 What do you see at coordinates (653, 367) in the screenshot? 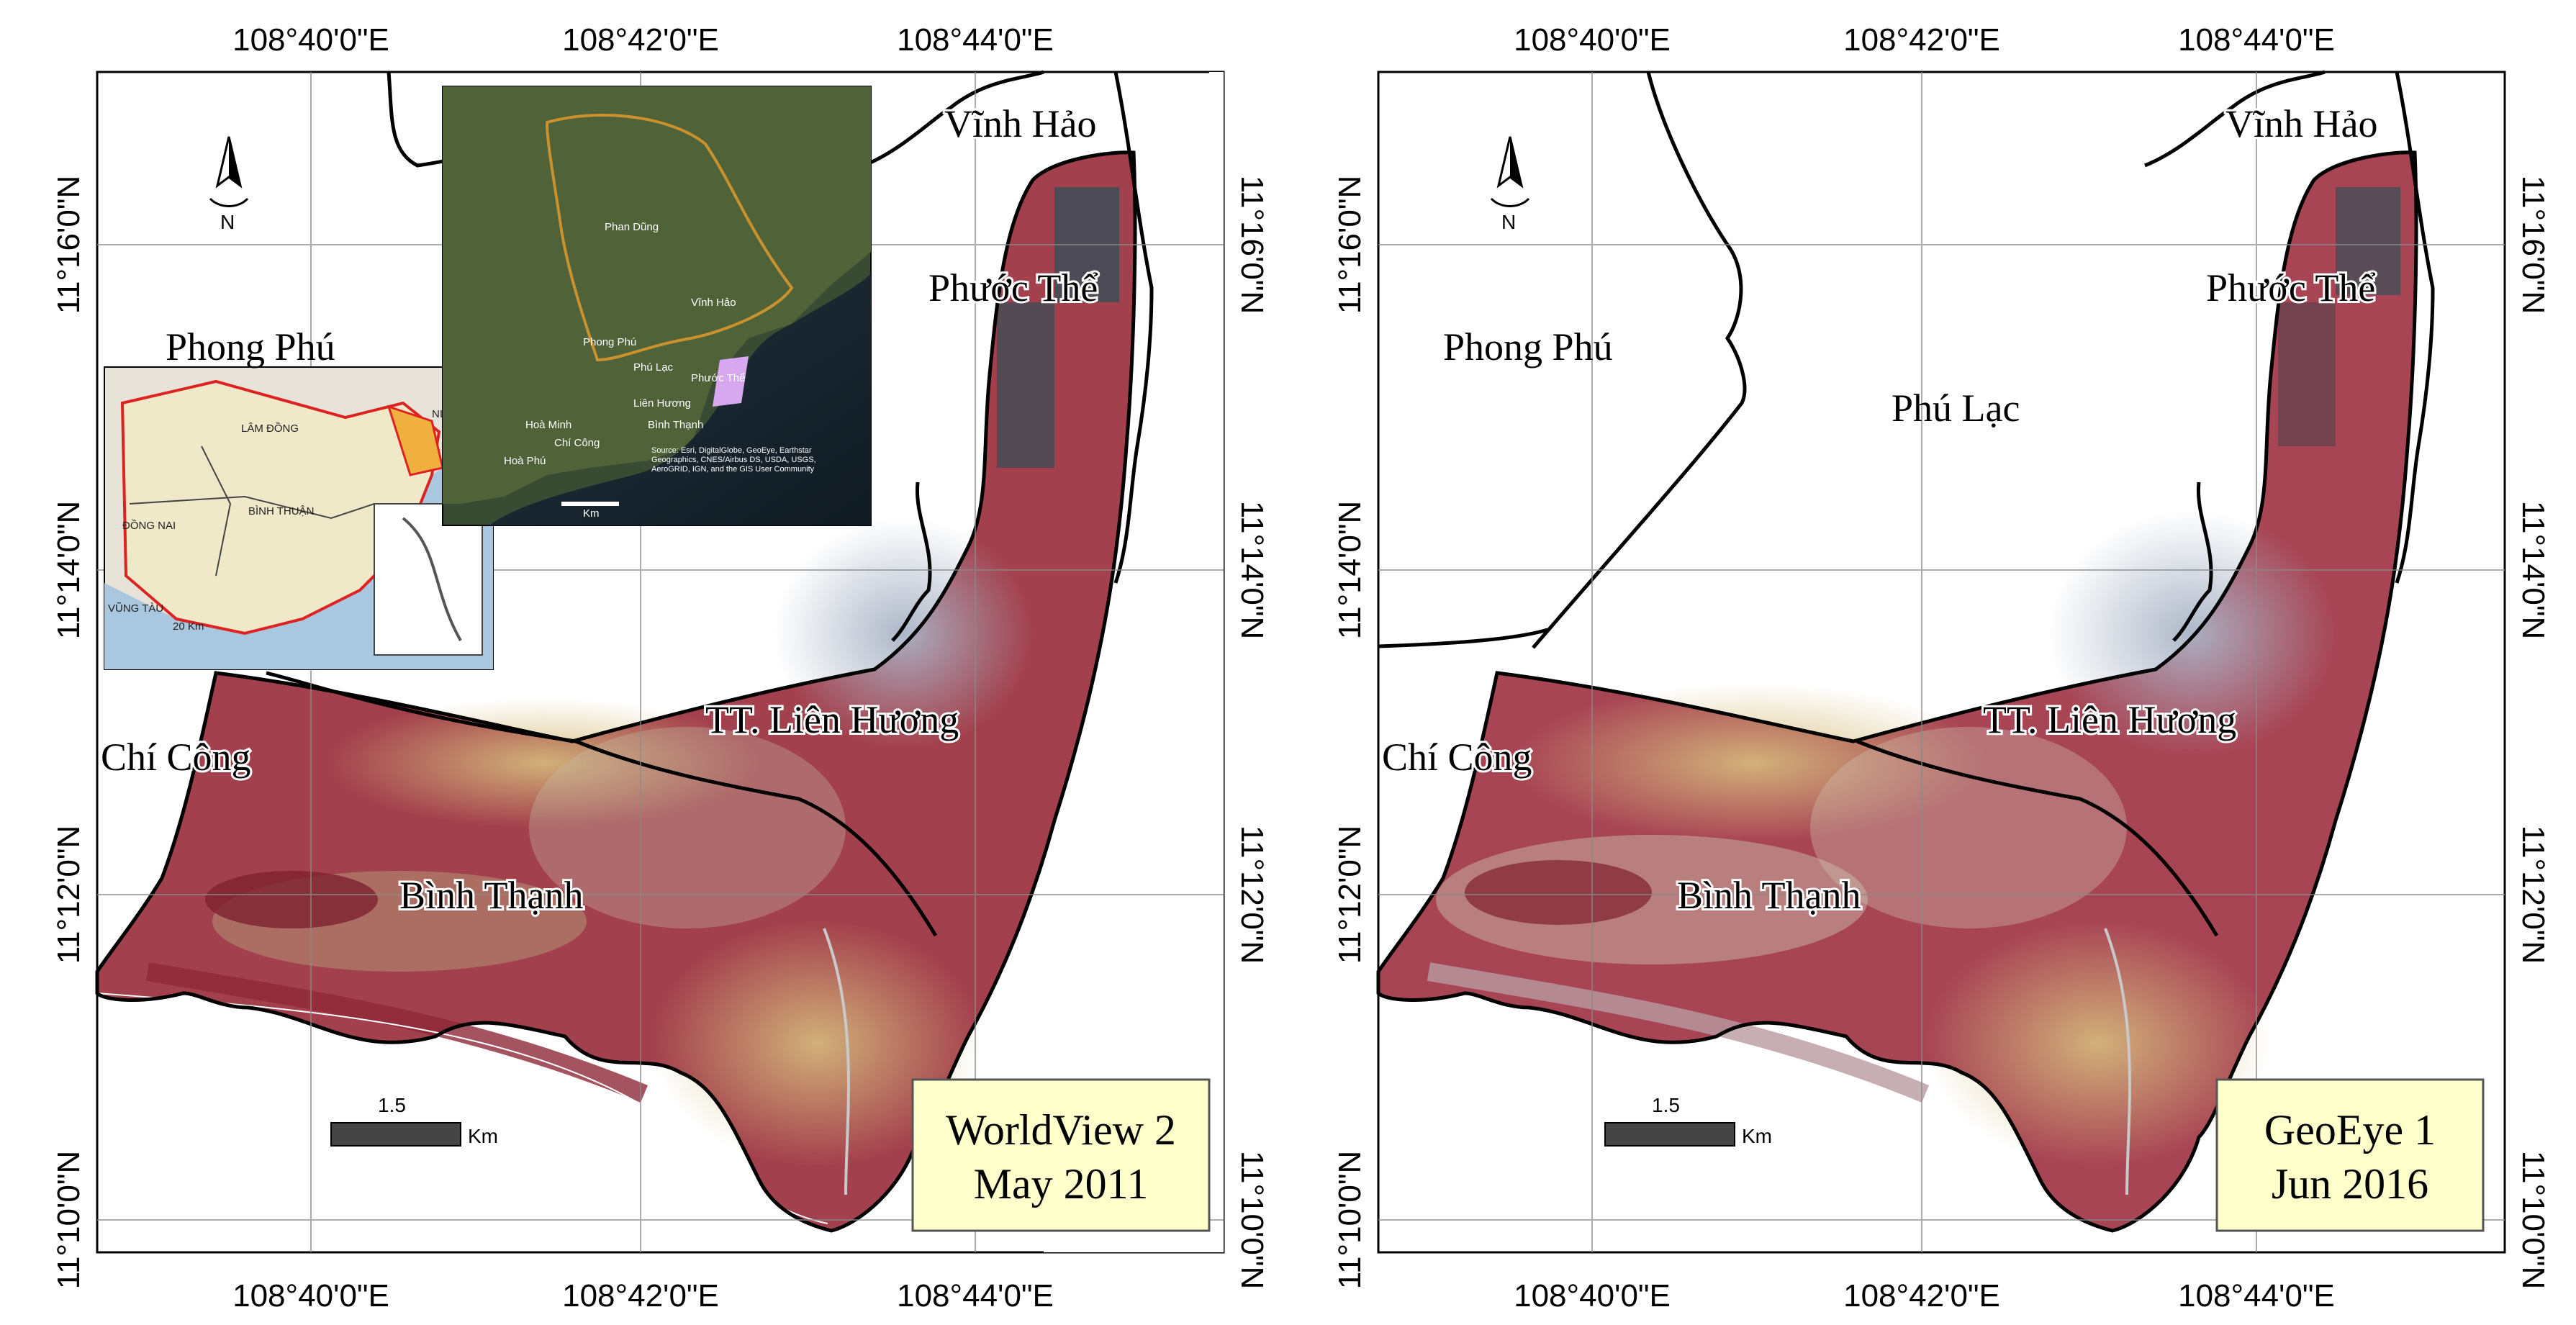
I see `inset-label-phu-lac: Phú Lạc` at bounding box center [653, 367].